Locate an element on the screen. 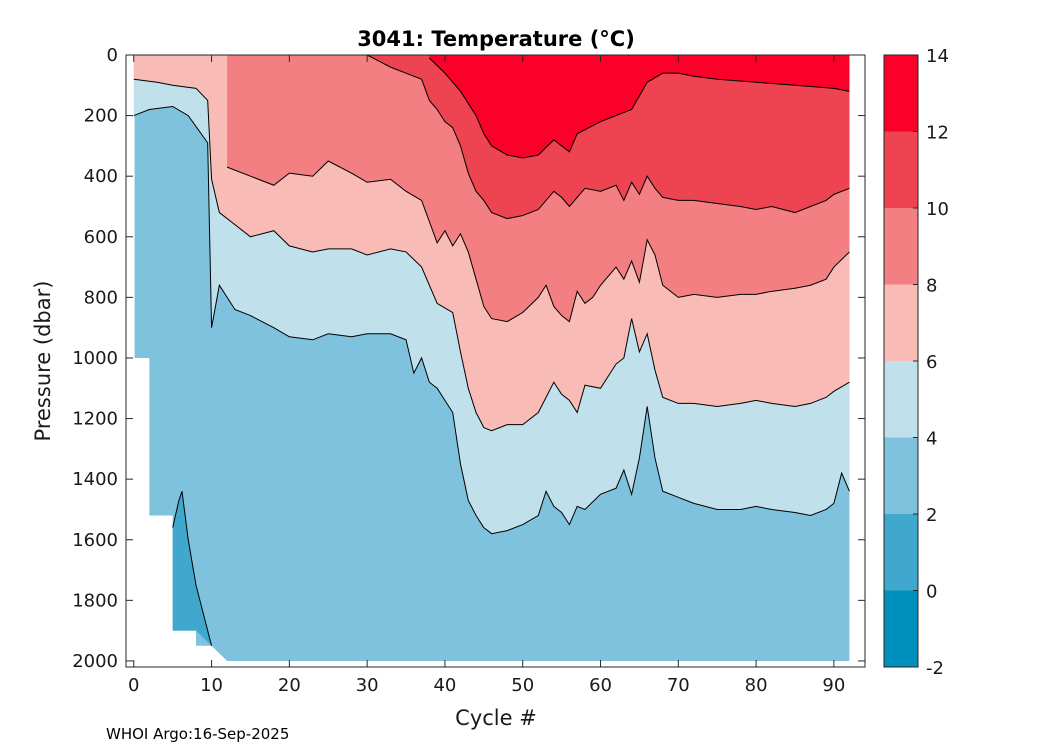  x-tick-label: 90 is located at coordinates (833, 685).